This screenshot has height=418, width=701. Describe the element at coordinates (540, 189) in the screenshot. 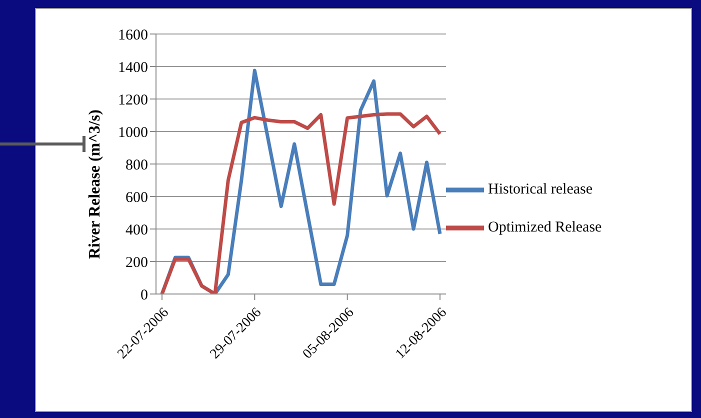

I see `legend-label: Historical release` at that location.